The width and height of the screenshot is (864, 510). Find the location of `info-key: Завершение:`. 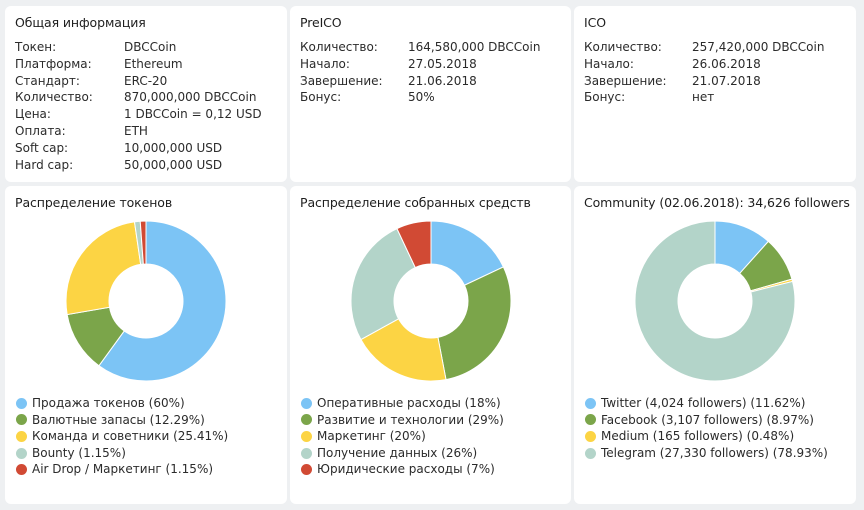

info-key: Завершение: is located at coordinates (625, 80).